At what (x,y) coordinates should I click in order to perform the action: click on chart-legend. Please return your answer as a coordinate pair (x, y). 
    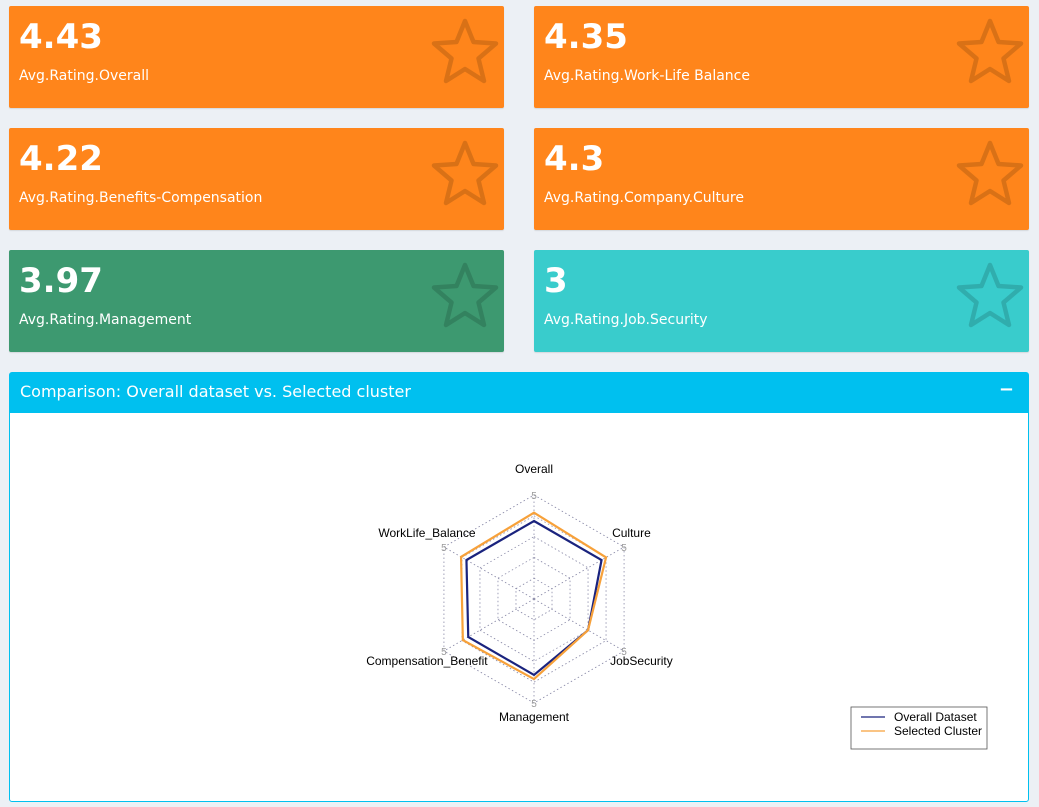
    Looking at the image, I should click on (919, 728).